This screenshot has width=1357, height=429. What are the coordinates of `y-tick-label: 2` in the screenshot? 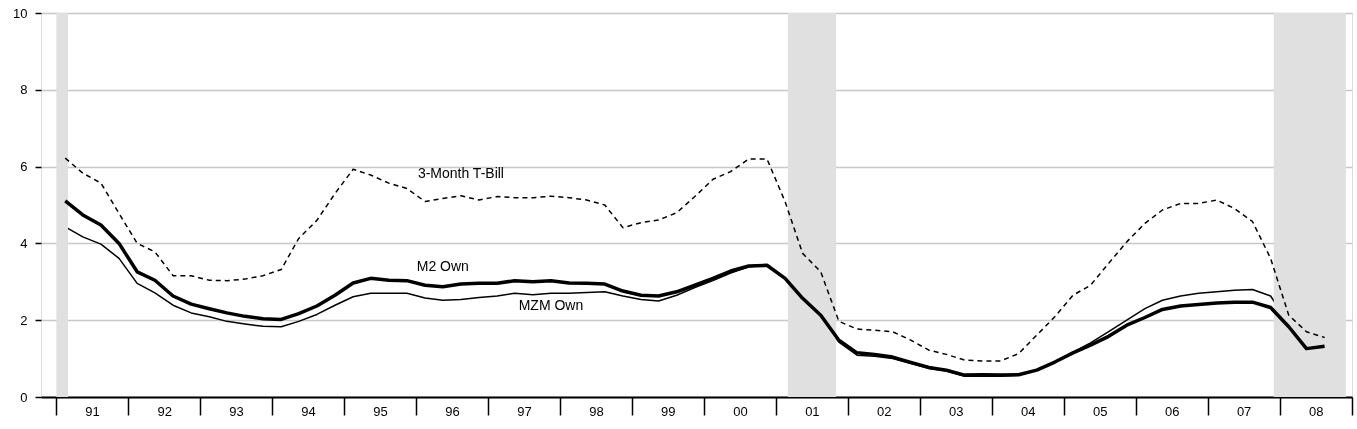 It's located at (24, 320).